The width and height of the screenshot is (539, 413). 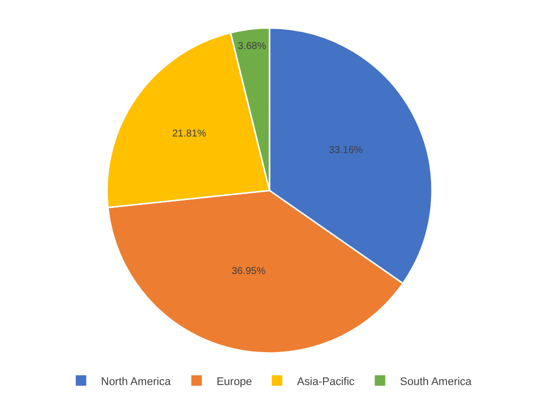 What do you see at coordinates (252, 46) in the screenshot?
I see `data-label: 3.68%` at bounding box center [252, 46].